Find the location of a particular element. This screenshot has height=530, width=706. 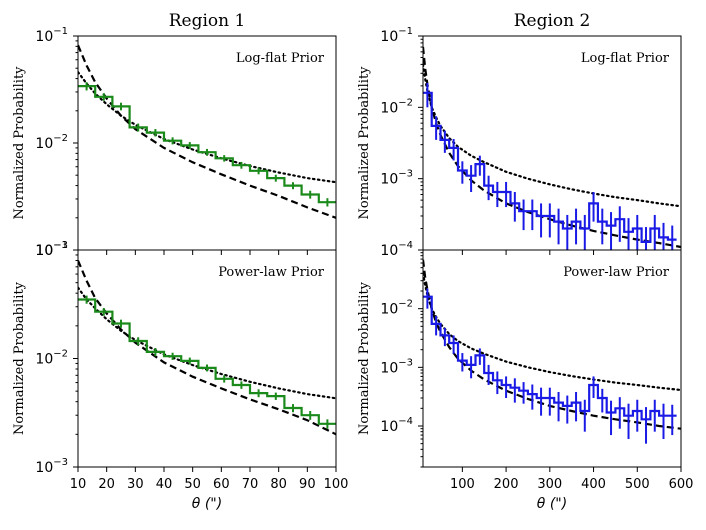

x-tick-label: 20 is located at coordinates (106, 484).